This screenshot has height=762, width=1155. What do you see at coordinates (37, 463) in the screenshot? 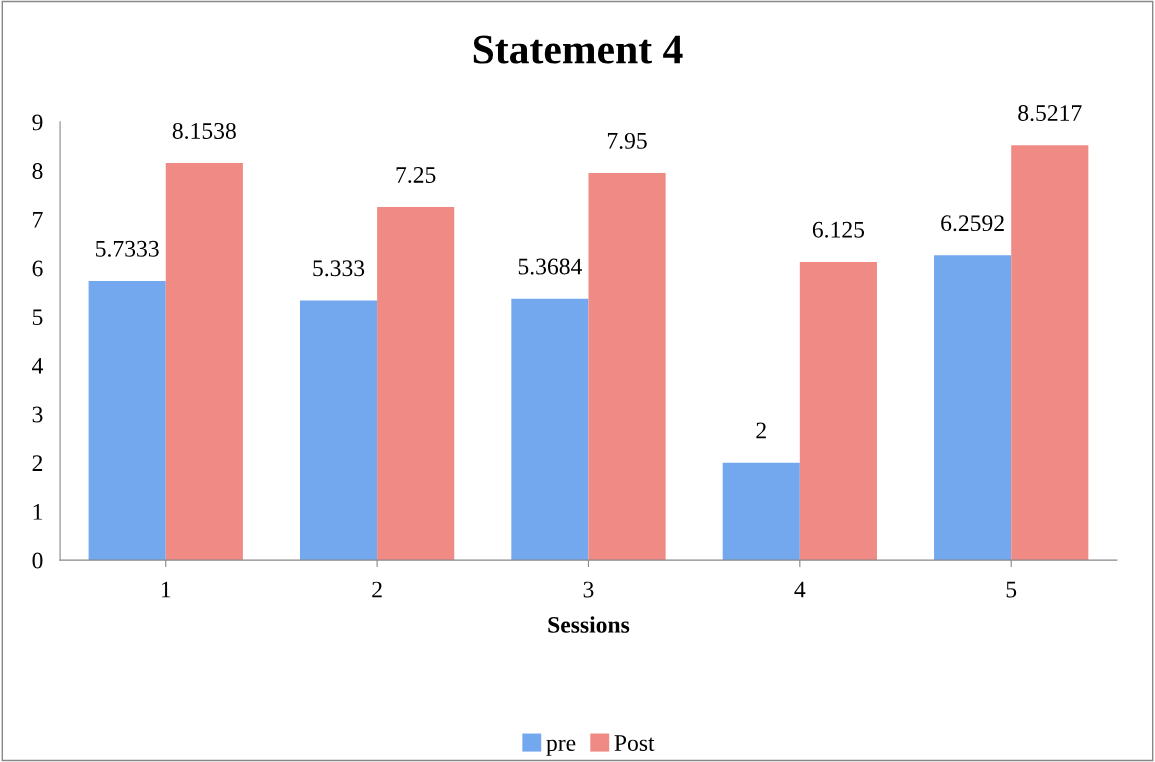
I see `y-tick-label: 2` at bounding box center [37, 463].